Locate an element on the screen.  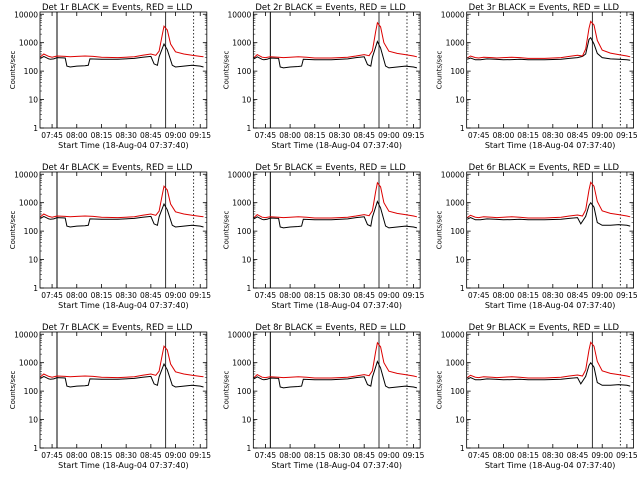
chart-title: Det 2r BLACK = Events, RED = LLD is located at coordinates (330, 8).